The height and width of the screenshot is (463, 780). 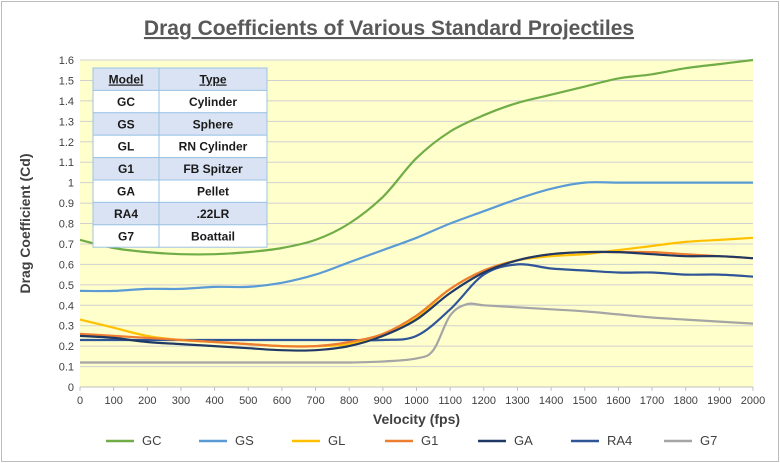 What do you see at coordinates (523, 440) in the screenshot?
I see `legend-label-ga: GA` at bounding box center [523, 440].